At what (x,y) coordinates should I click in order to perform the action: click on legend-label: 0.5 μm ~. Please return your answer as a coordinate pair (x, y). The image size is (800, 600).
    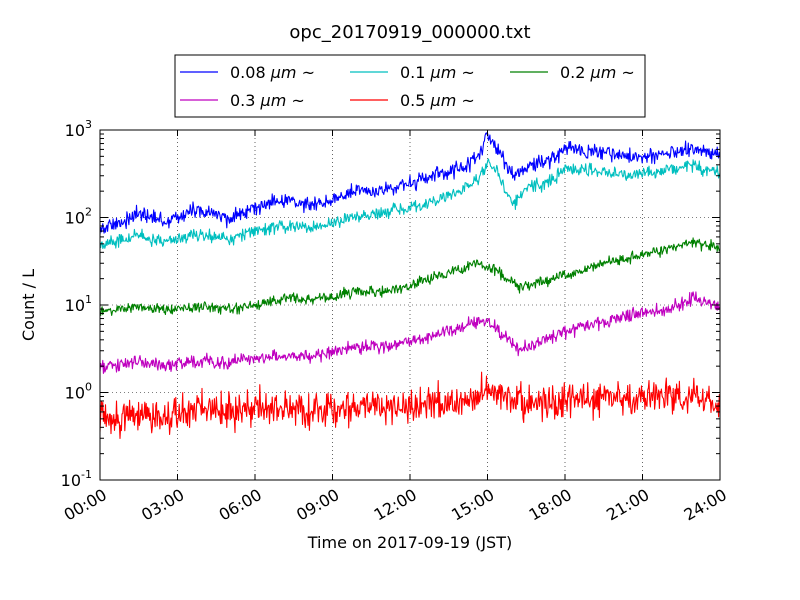
    Looking at the image, I should click on (437, 100).